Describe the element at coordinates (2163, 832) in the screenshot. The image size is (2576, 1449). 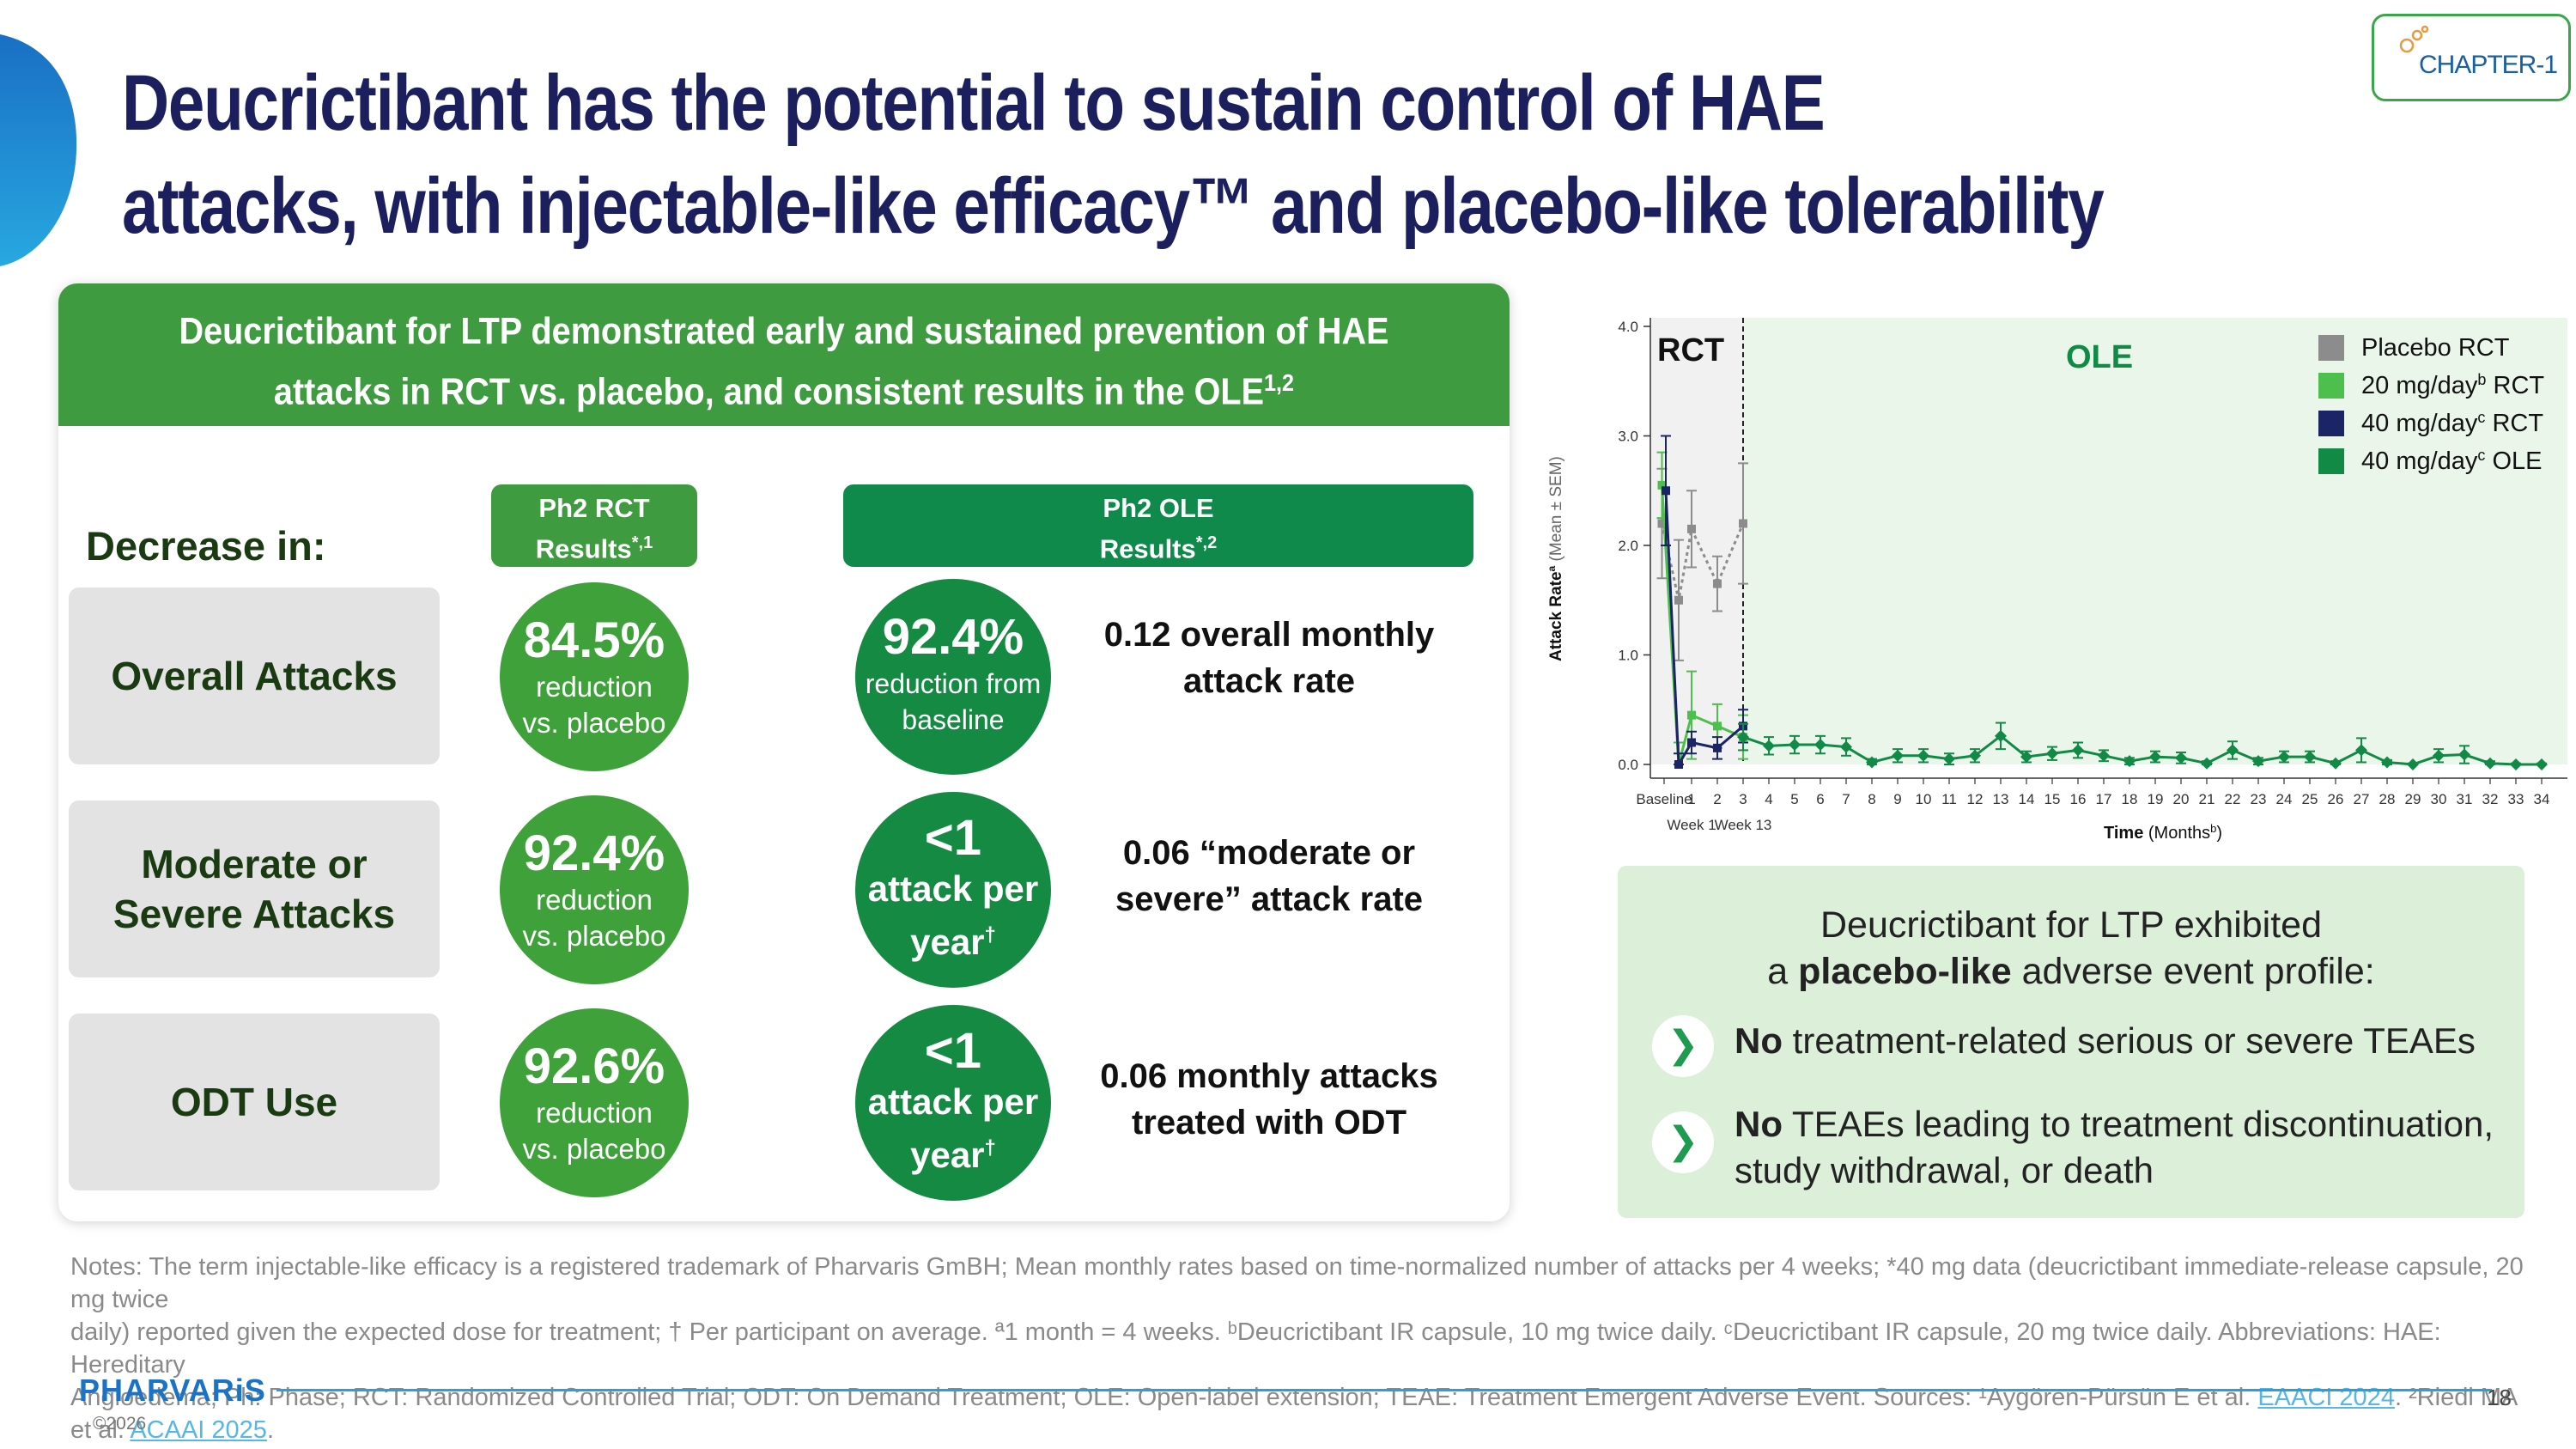
I see `x-axis-label: Time (Monthsb)` at that location.